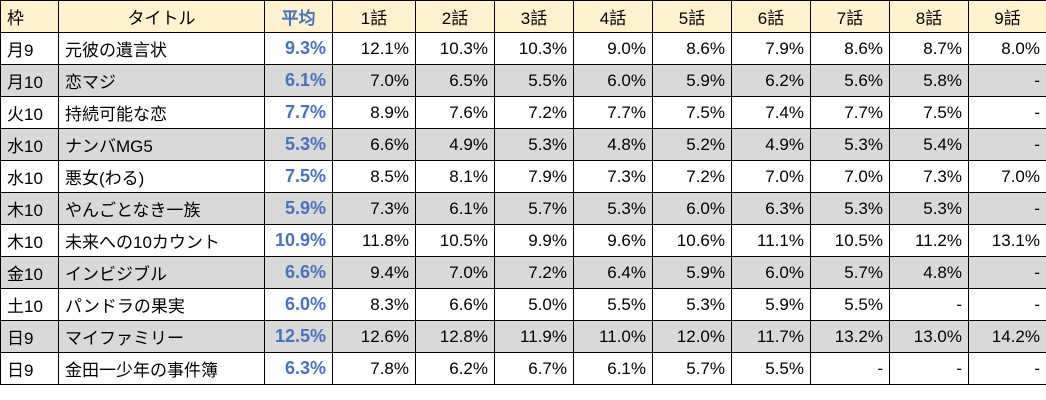 This screenshot has height=400, width=1046. I want to click on cell-title: 悪女(わる), so click(161, 176).